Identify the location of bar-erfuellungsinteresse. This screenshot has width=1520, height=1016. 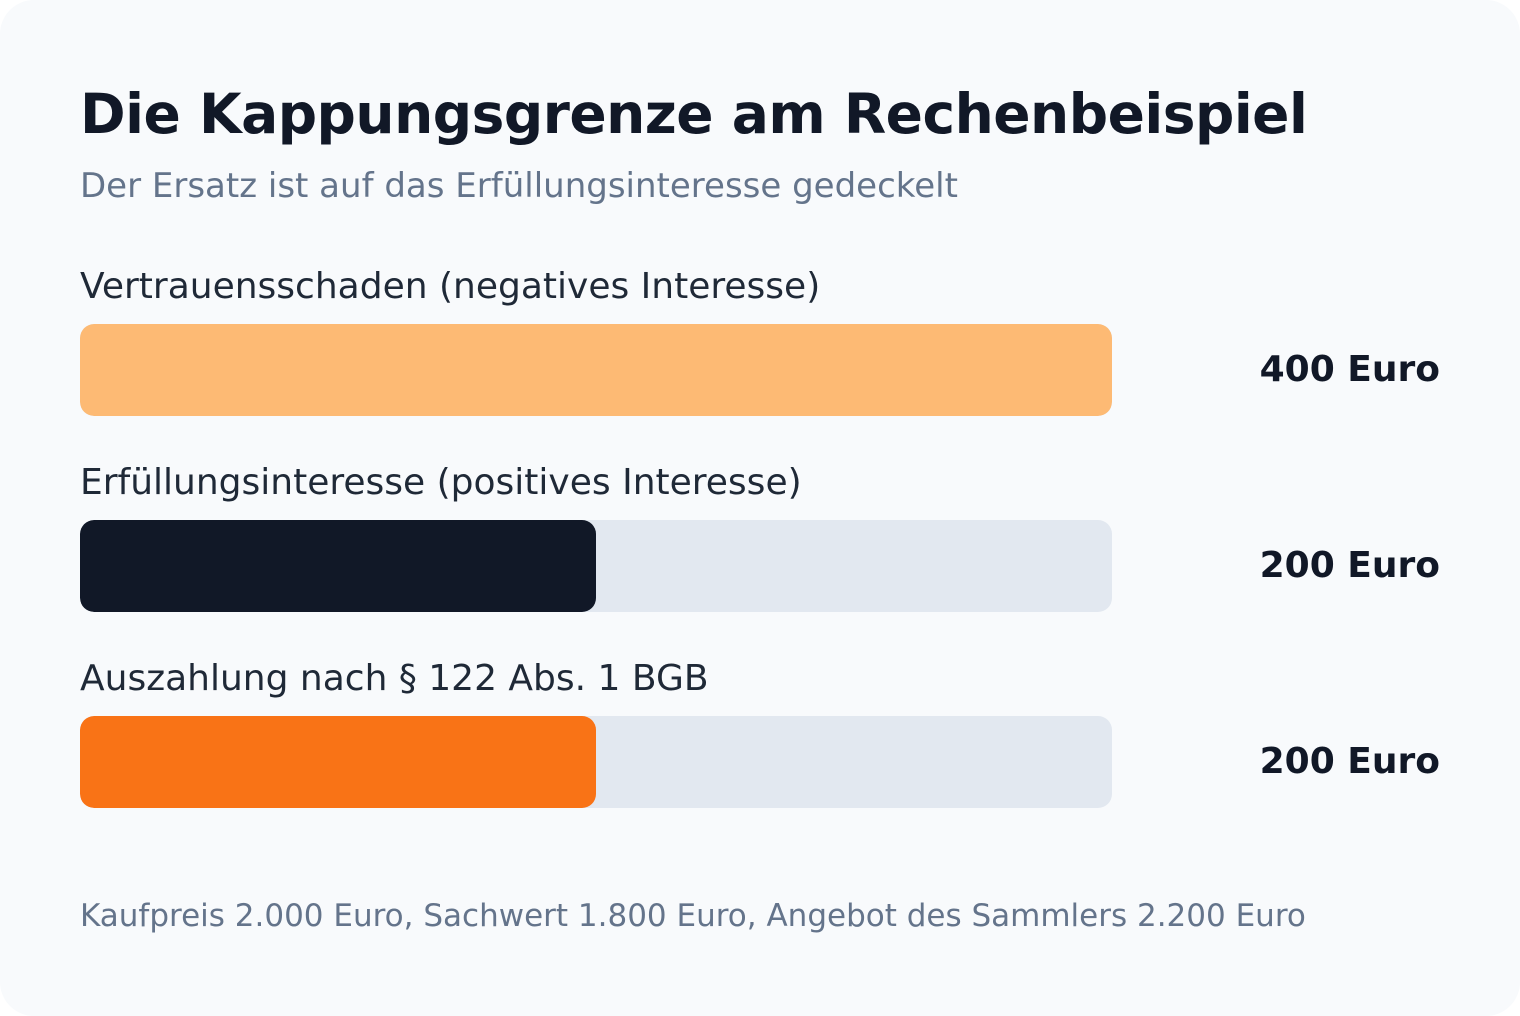
(338, 566).